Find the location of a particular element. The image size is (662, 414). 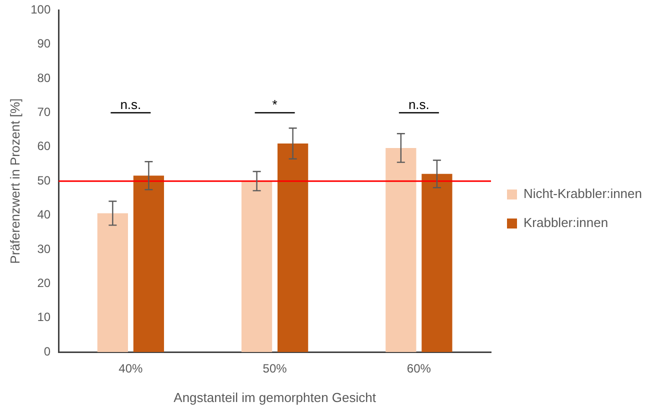

x-tick-label: 60% is located at coordinates (419, 369).